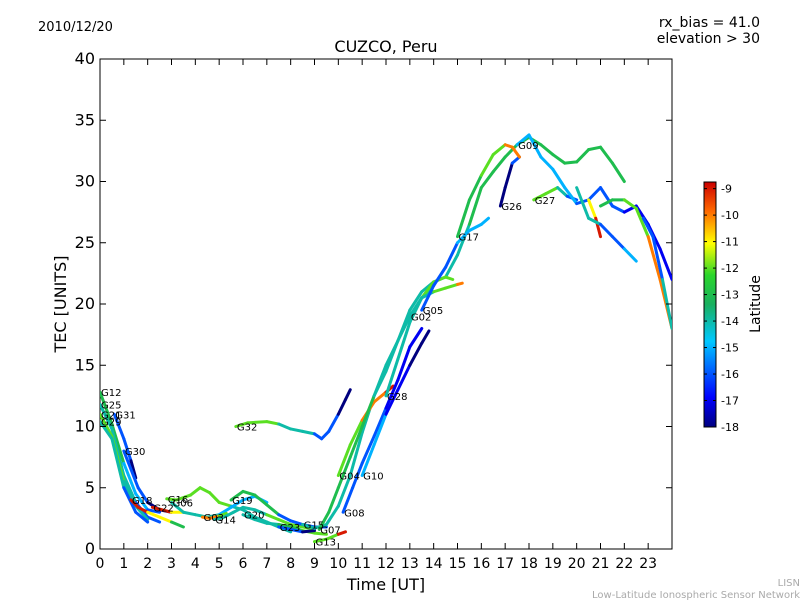 The width and height of the screenshot is (800, 600). Describe the element at coordinates (708, 39) in the screenshot. I see `elevation-label: elevation > 30` at that location.